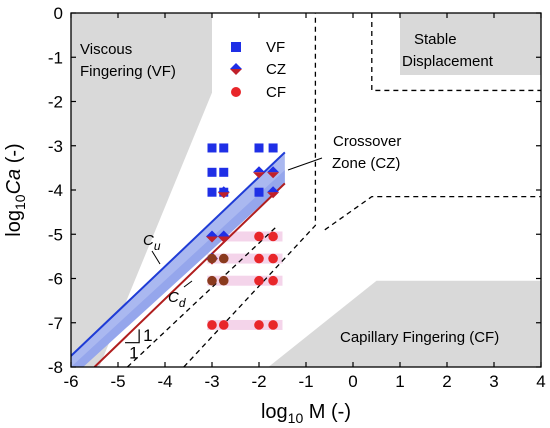 The width and height of the screenshot is (550, 428). I want to click on x-tick-label-5: -1, so click(305, 381).